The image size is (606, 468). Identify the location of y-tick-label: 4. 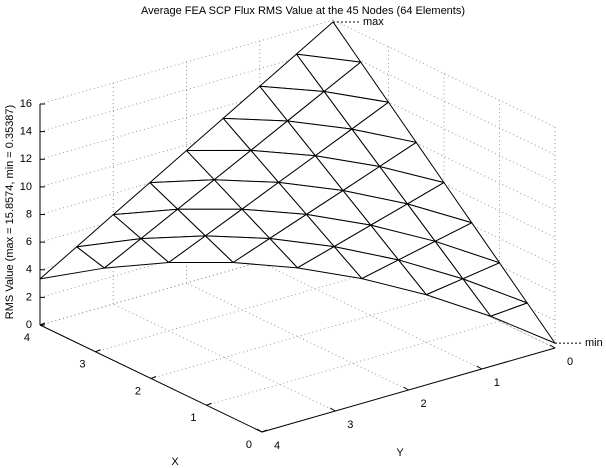
(277, 446).